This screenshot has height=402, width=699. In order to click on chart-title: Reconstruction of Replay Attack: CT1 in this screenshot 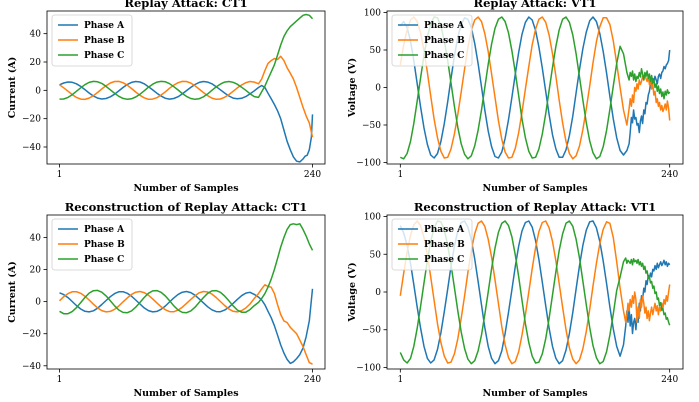, I will do `click(186, 207)`.